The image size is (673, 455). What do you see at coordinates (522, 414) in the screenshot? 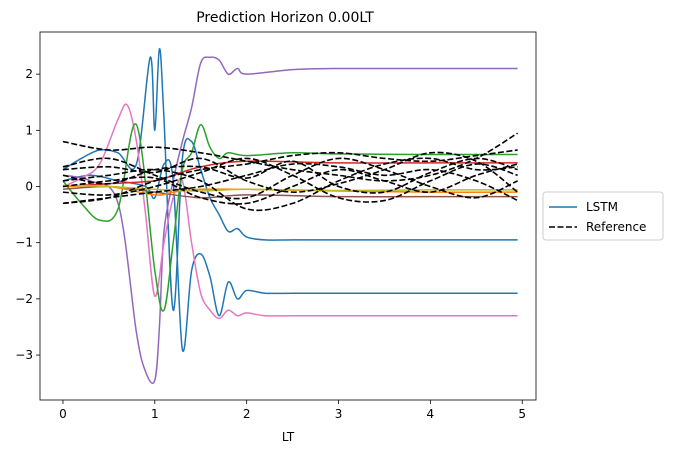
I see `x-tick-label: 5` at bounding box center [522, 414].